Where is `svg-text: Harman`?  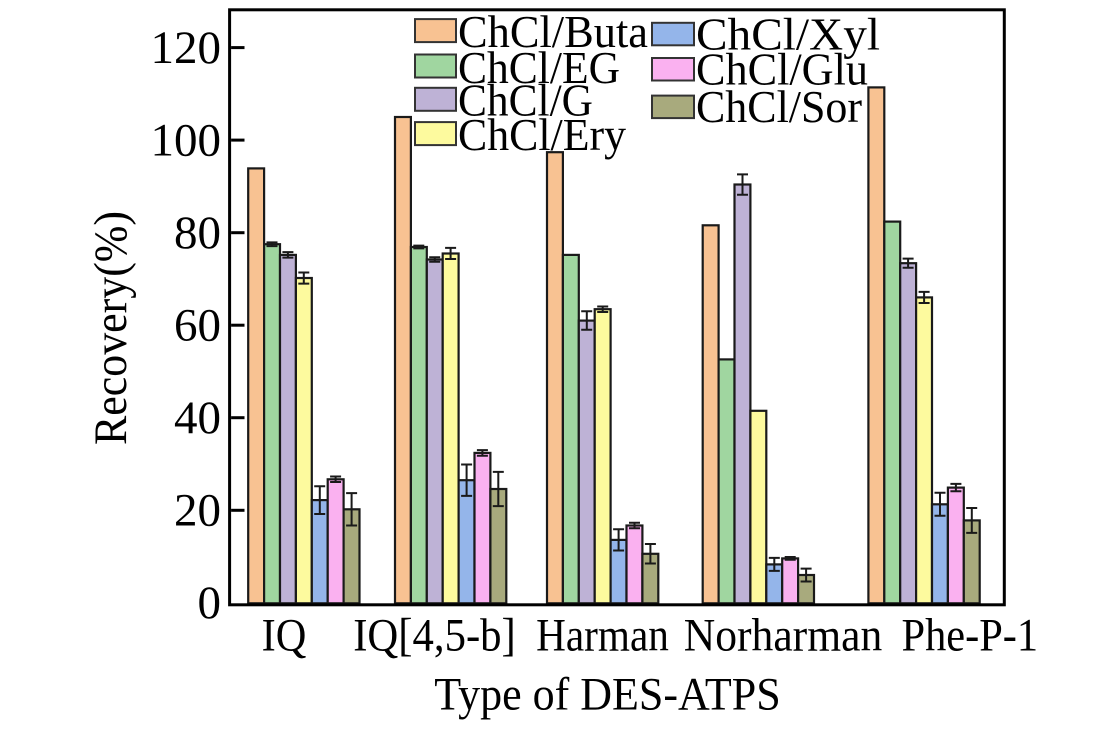
svg-text: Harman is located at coordinates (602, 636).